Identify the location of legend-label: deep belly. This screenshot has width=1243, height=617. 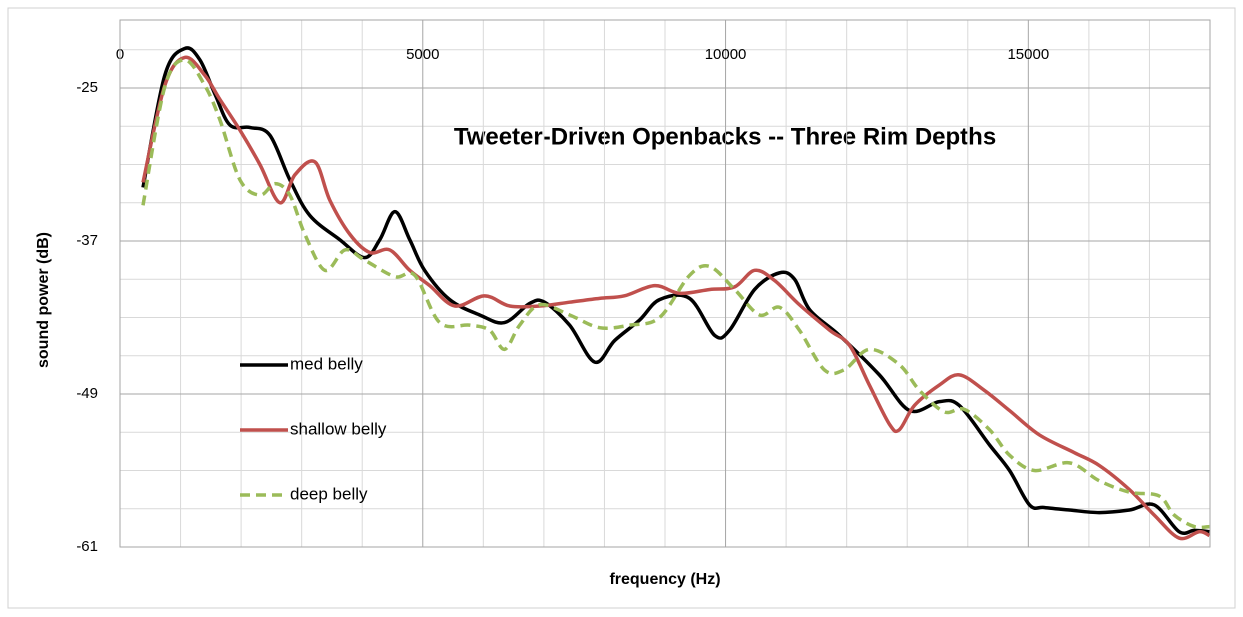
(329, 493).